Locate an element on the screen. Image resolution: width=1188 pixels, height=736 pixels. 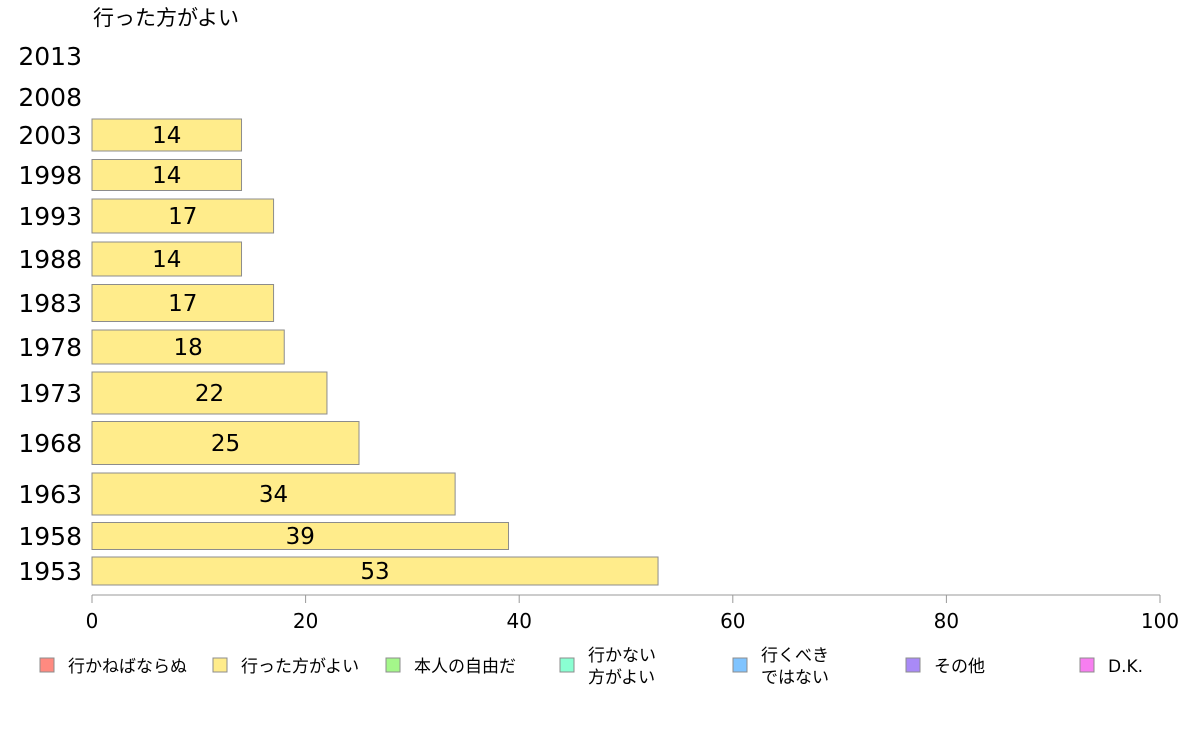
legend-label: 方がよい is located at coordinates (621, 678).